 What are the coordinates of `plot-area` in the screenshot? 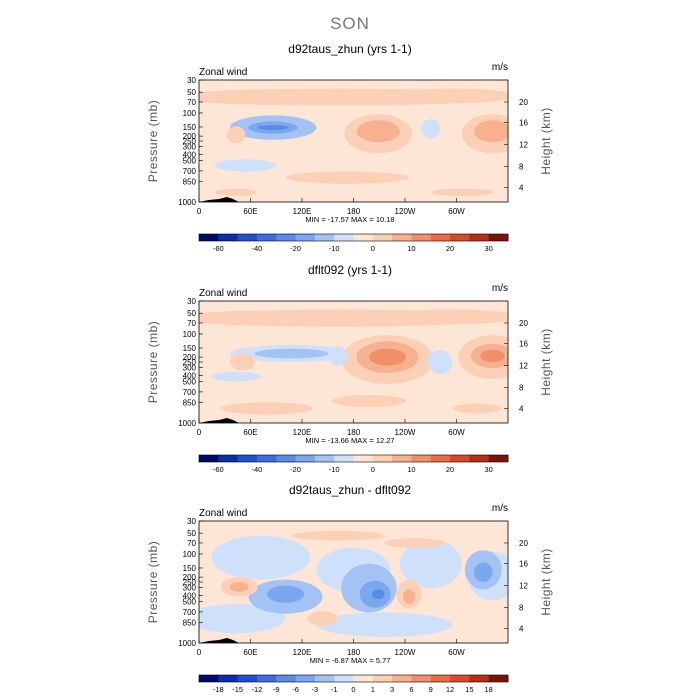 It's located at (353, 582).